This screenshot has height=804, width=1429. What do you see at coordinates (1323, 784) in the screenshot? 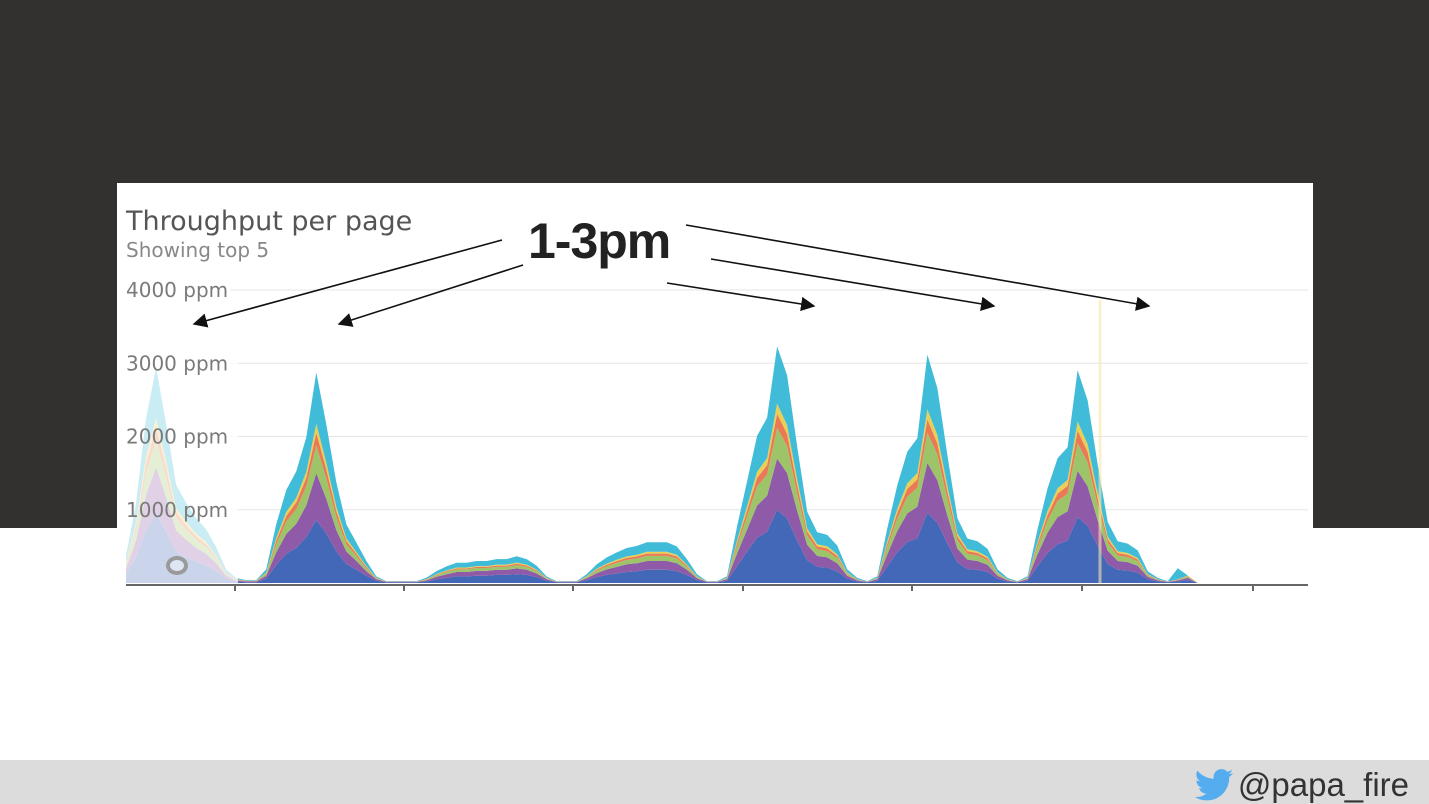
I see `twitter-handle: @papa_fire` at bounding box center [1323, 784].